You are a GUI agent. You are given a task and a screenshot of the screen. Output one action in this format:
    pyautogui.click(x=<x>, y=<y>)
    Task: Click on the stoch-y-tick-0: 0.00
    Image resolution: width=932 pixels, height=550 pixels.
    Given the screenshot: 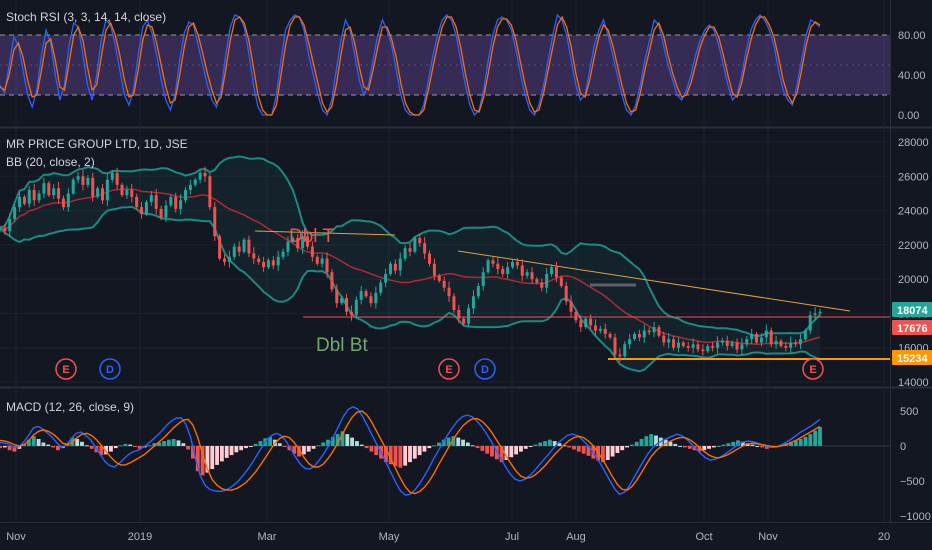 What is the action you would take?
    pyautogui.click(x=908, y=116)
    